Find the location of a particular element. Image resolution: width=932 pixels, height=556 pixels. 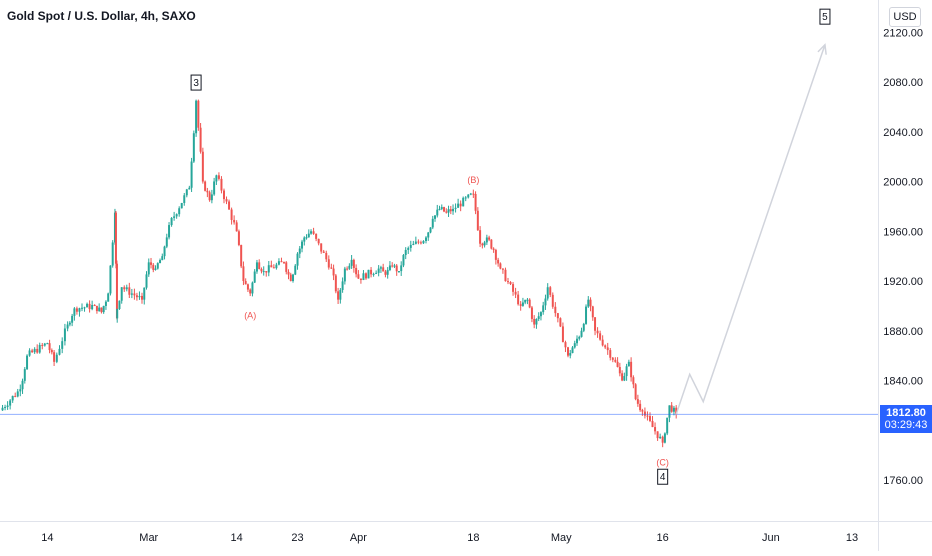

wave-label: 4 is located at coordinates (663, 476).